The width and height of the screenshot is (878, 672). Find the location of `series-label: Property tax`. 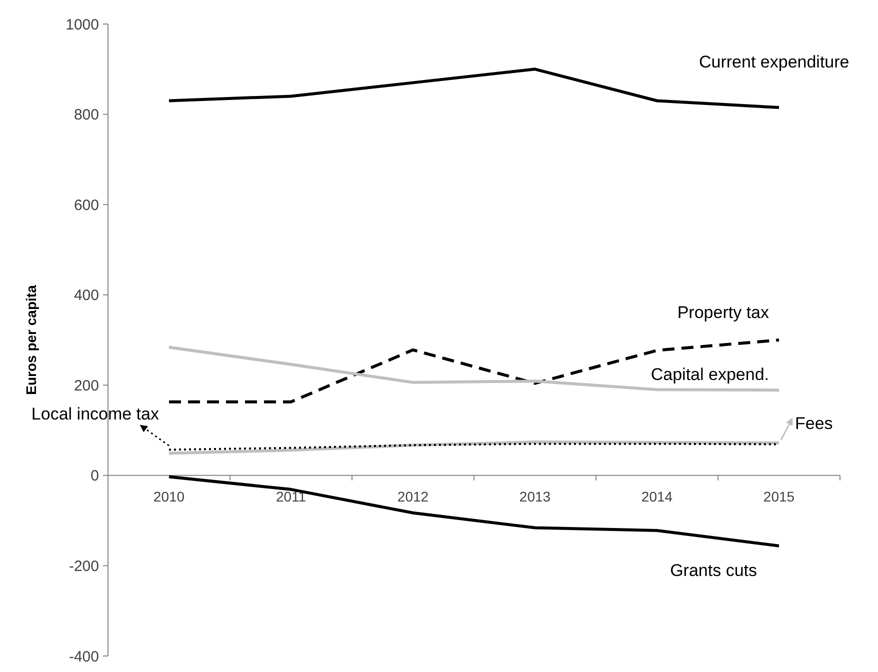

series-label: Property tax is located at coordinates (723, 312).